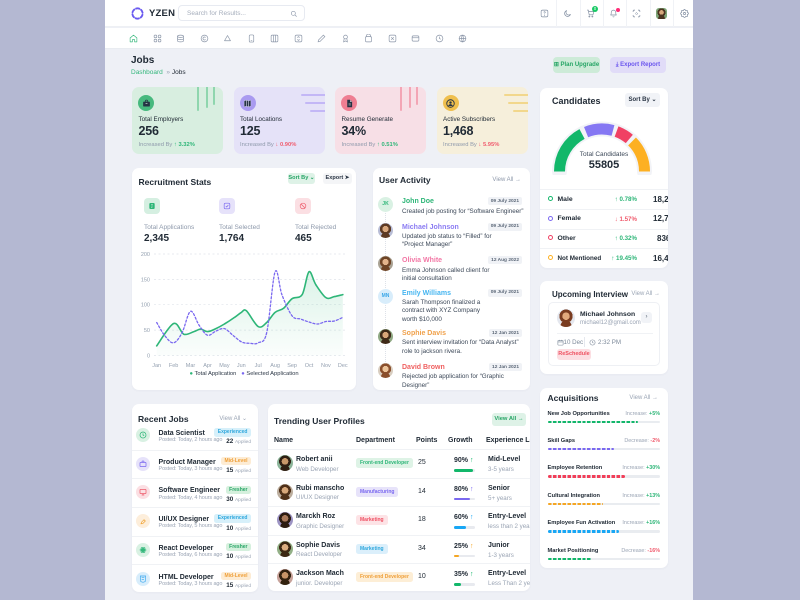  I want to click on svg-text: Jun, so click(241, 366).